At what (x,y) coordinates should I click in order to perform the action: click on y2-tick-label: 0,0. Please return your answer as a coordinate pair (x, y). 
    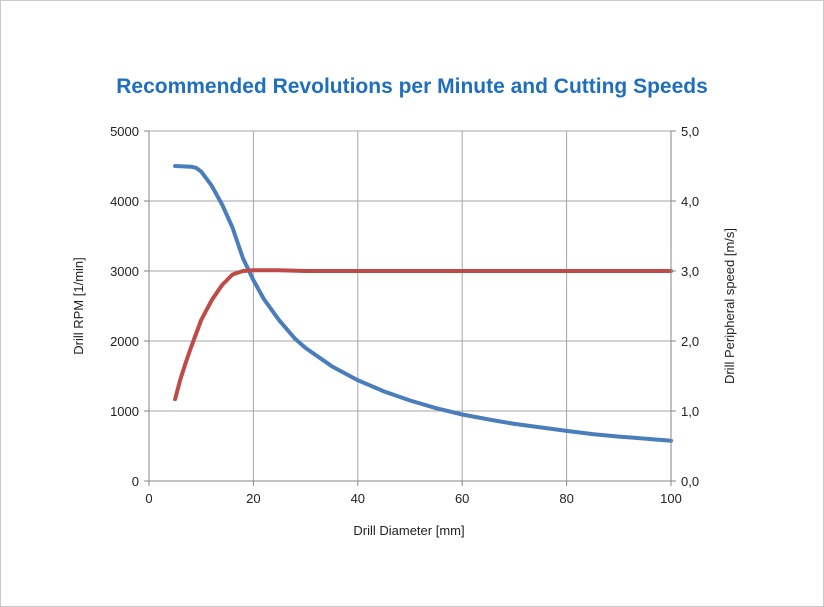
    Looking at the image, I should click on (690, 481).